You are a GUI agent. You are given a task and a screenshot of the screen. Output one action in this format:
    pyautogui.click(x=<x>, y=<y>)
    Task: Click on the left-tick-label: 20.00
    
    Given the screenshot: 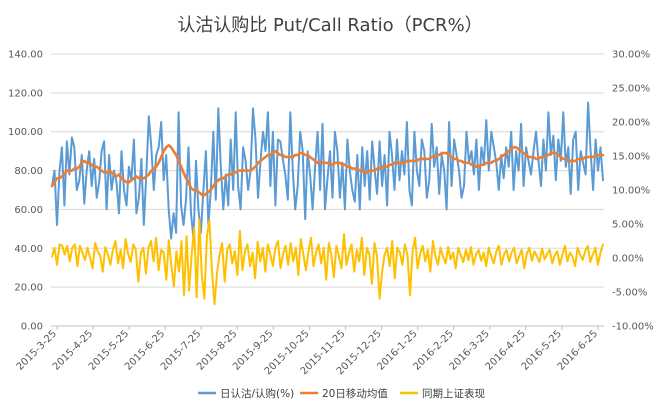 What is the action you would take?
    pyautogui.click(x=28, y=288)
    